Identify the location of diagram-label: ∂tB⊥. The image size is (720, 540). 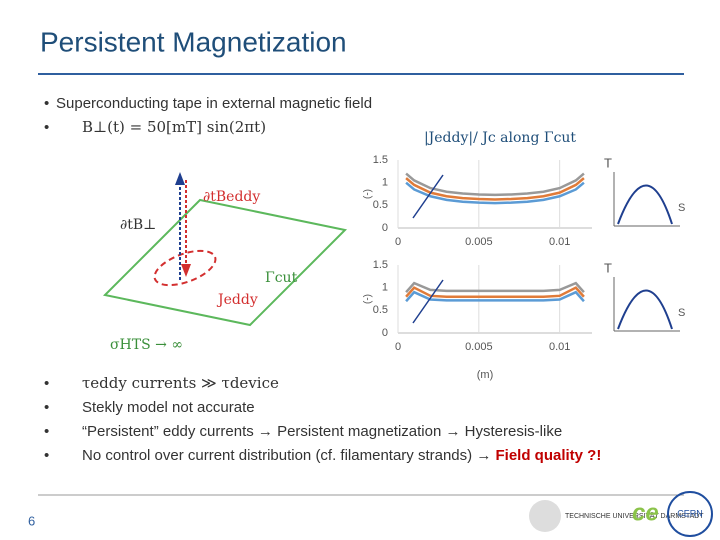
(138, 225).